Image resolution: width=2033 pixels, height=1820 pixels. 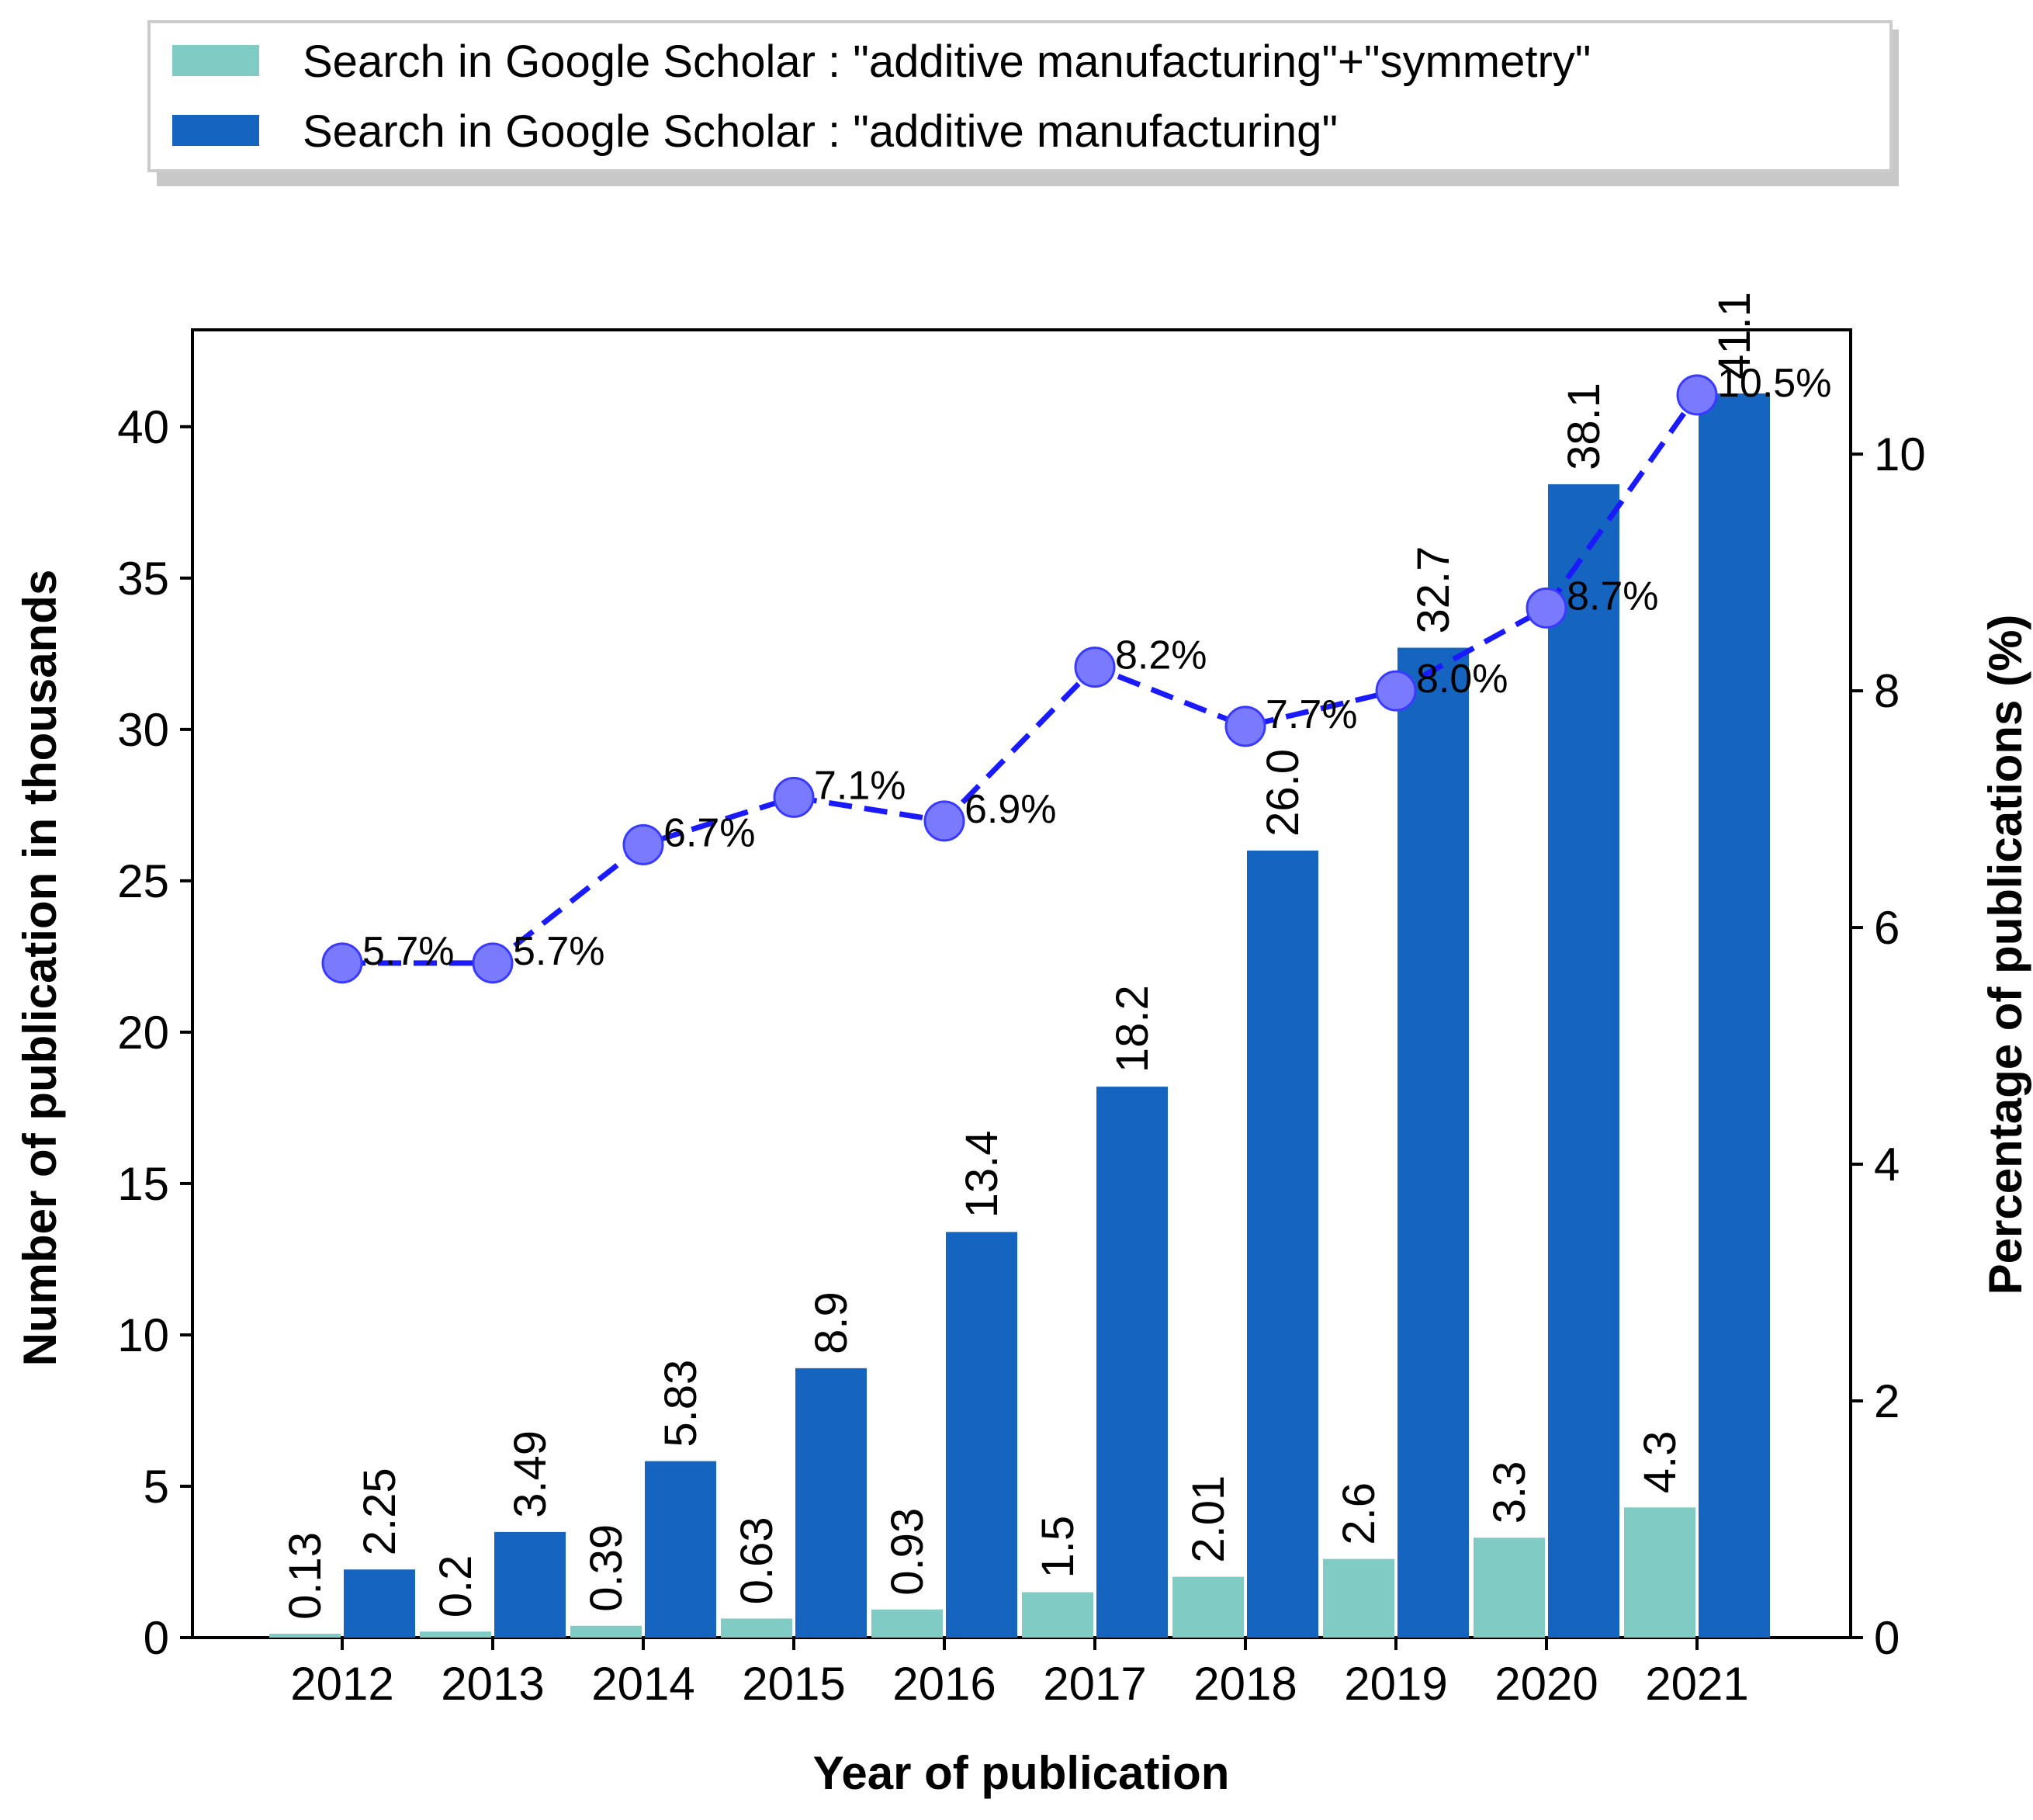 I want to click on value-label-am-2016: 13.4, so click(x=982, y=1174).